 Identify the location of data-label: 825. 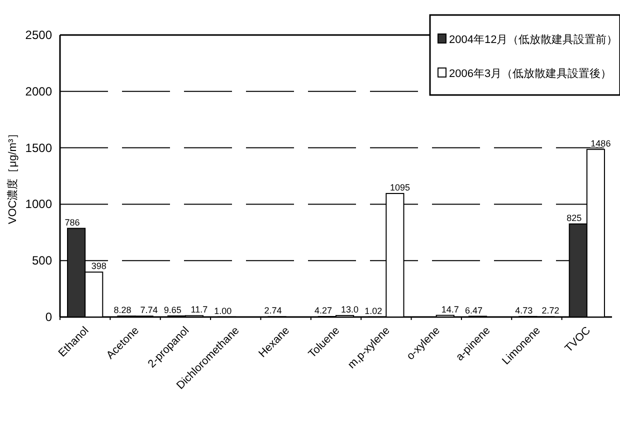
(574, 217).